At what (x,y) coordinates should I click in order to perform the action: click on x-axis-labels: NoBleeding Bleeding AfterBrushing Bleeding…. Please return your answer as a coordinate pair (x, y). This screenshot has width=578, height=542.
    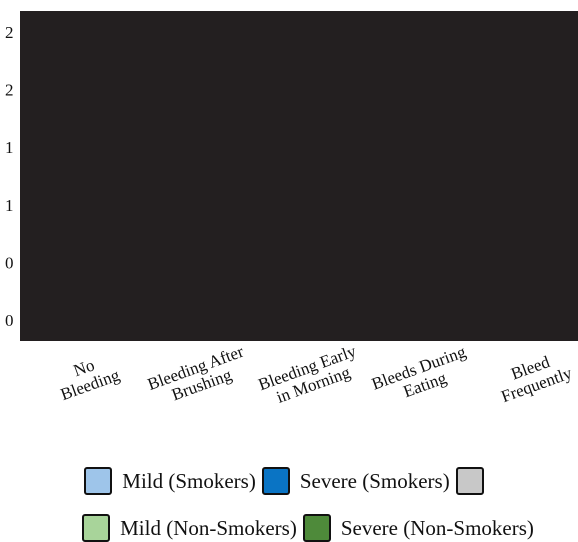
    Looking at the image, I should click on (313, 376).